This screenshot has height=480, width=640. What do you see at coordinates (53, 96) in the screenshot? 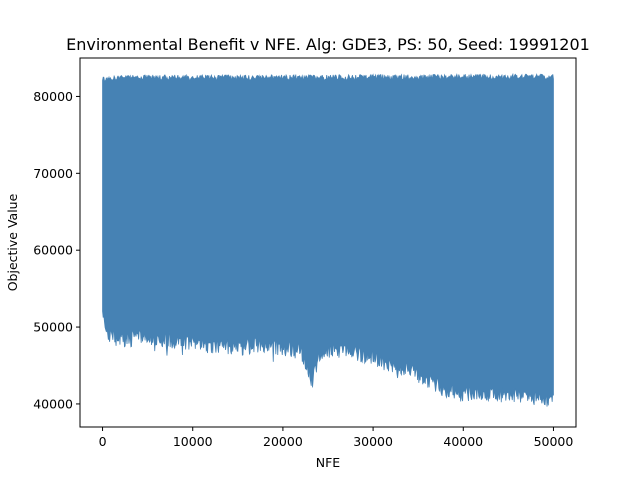
I see `y-tick-label: 80000` at bounding box center [53, 96].